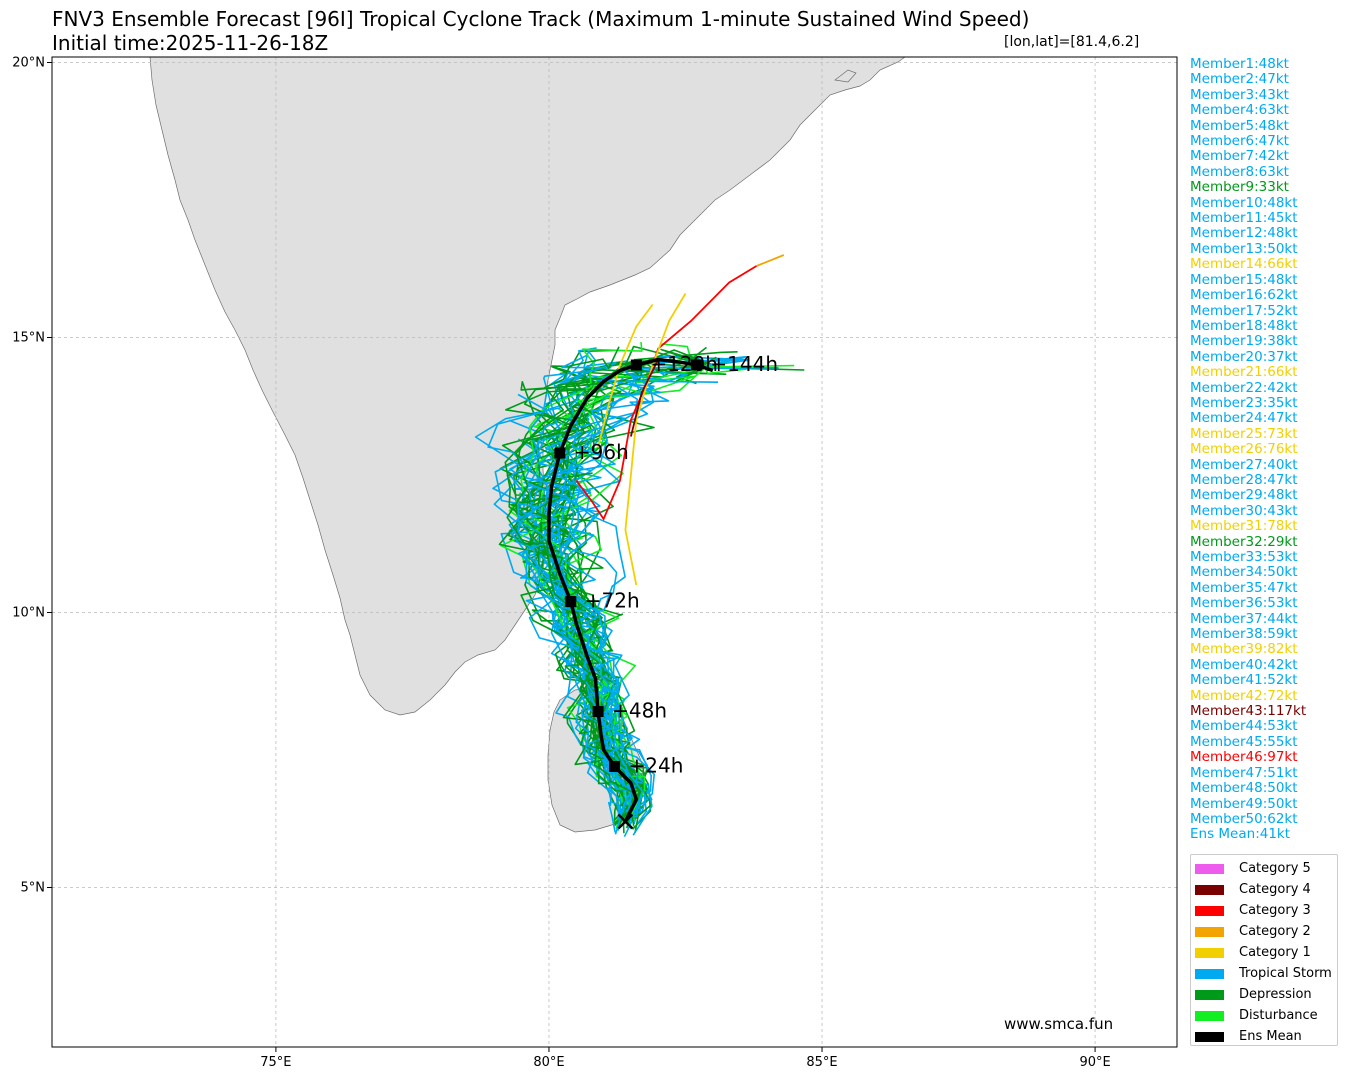  I want to click on time-marker-label: +72h, so click(612, 601).